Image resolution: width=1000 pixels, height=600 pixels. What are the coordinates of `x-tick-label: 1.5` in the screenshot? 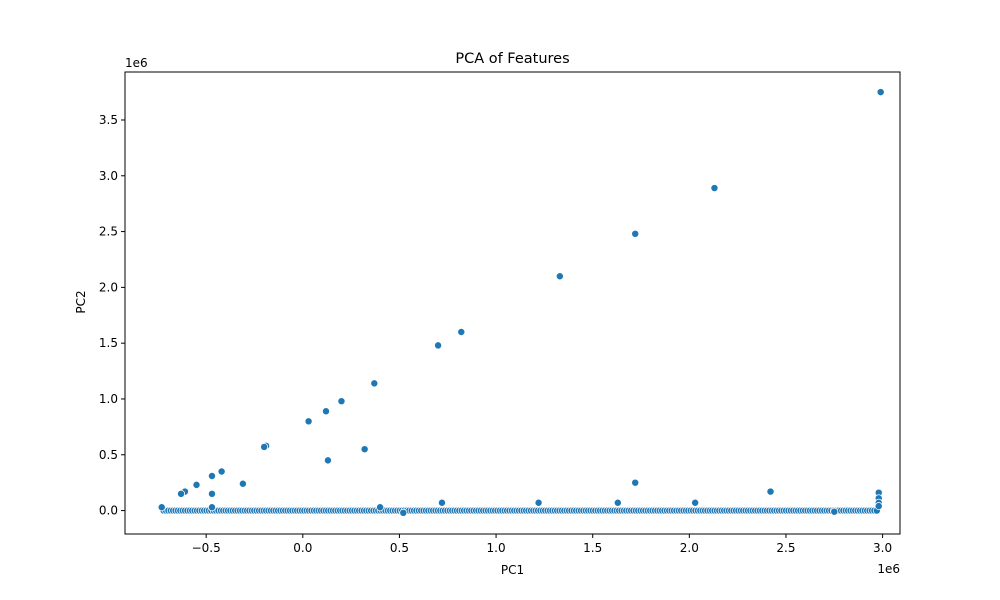 It's located at (592, 548).